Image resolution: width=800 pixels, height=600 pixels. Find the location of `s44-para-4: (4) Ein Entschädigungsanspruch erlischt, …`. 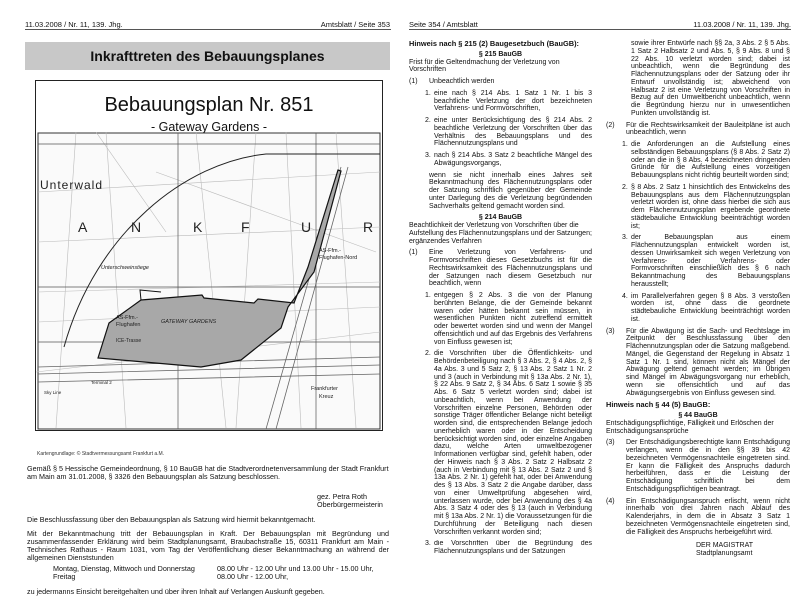

s44-para-4: (4) Ein Entschädigungsanspruch erlischt, … is located at coordinates (698, 517).